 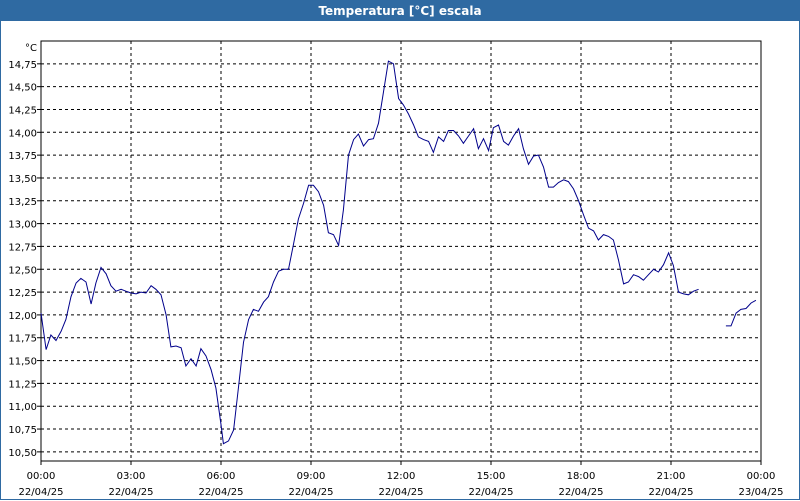 What do you see at coordinates (401, 476) in the screenshot?
I see `x-tick-time: 12:00` at bounding box center [401, 476].